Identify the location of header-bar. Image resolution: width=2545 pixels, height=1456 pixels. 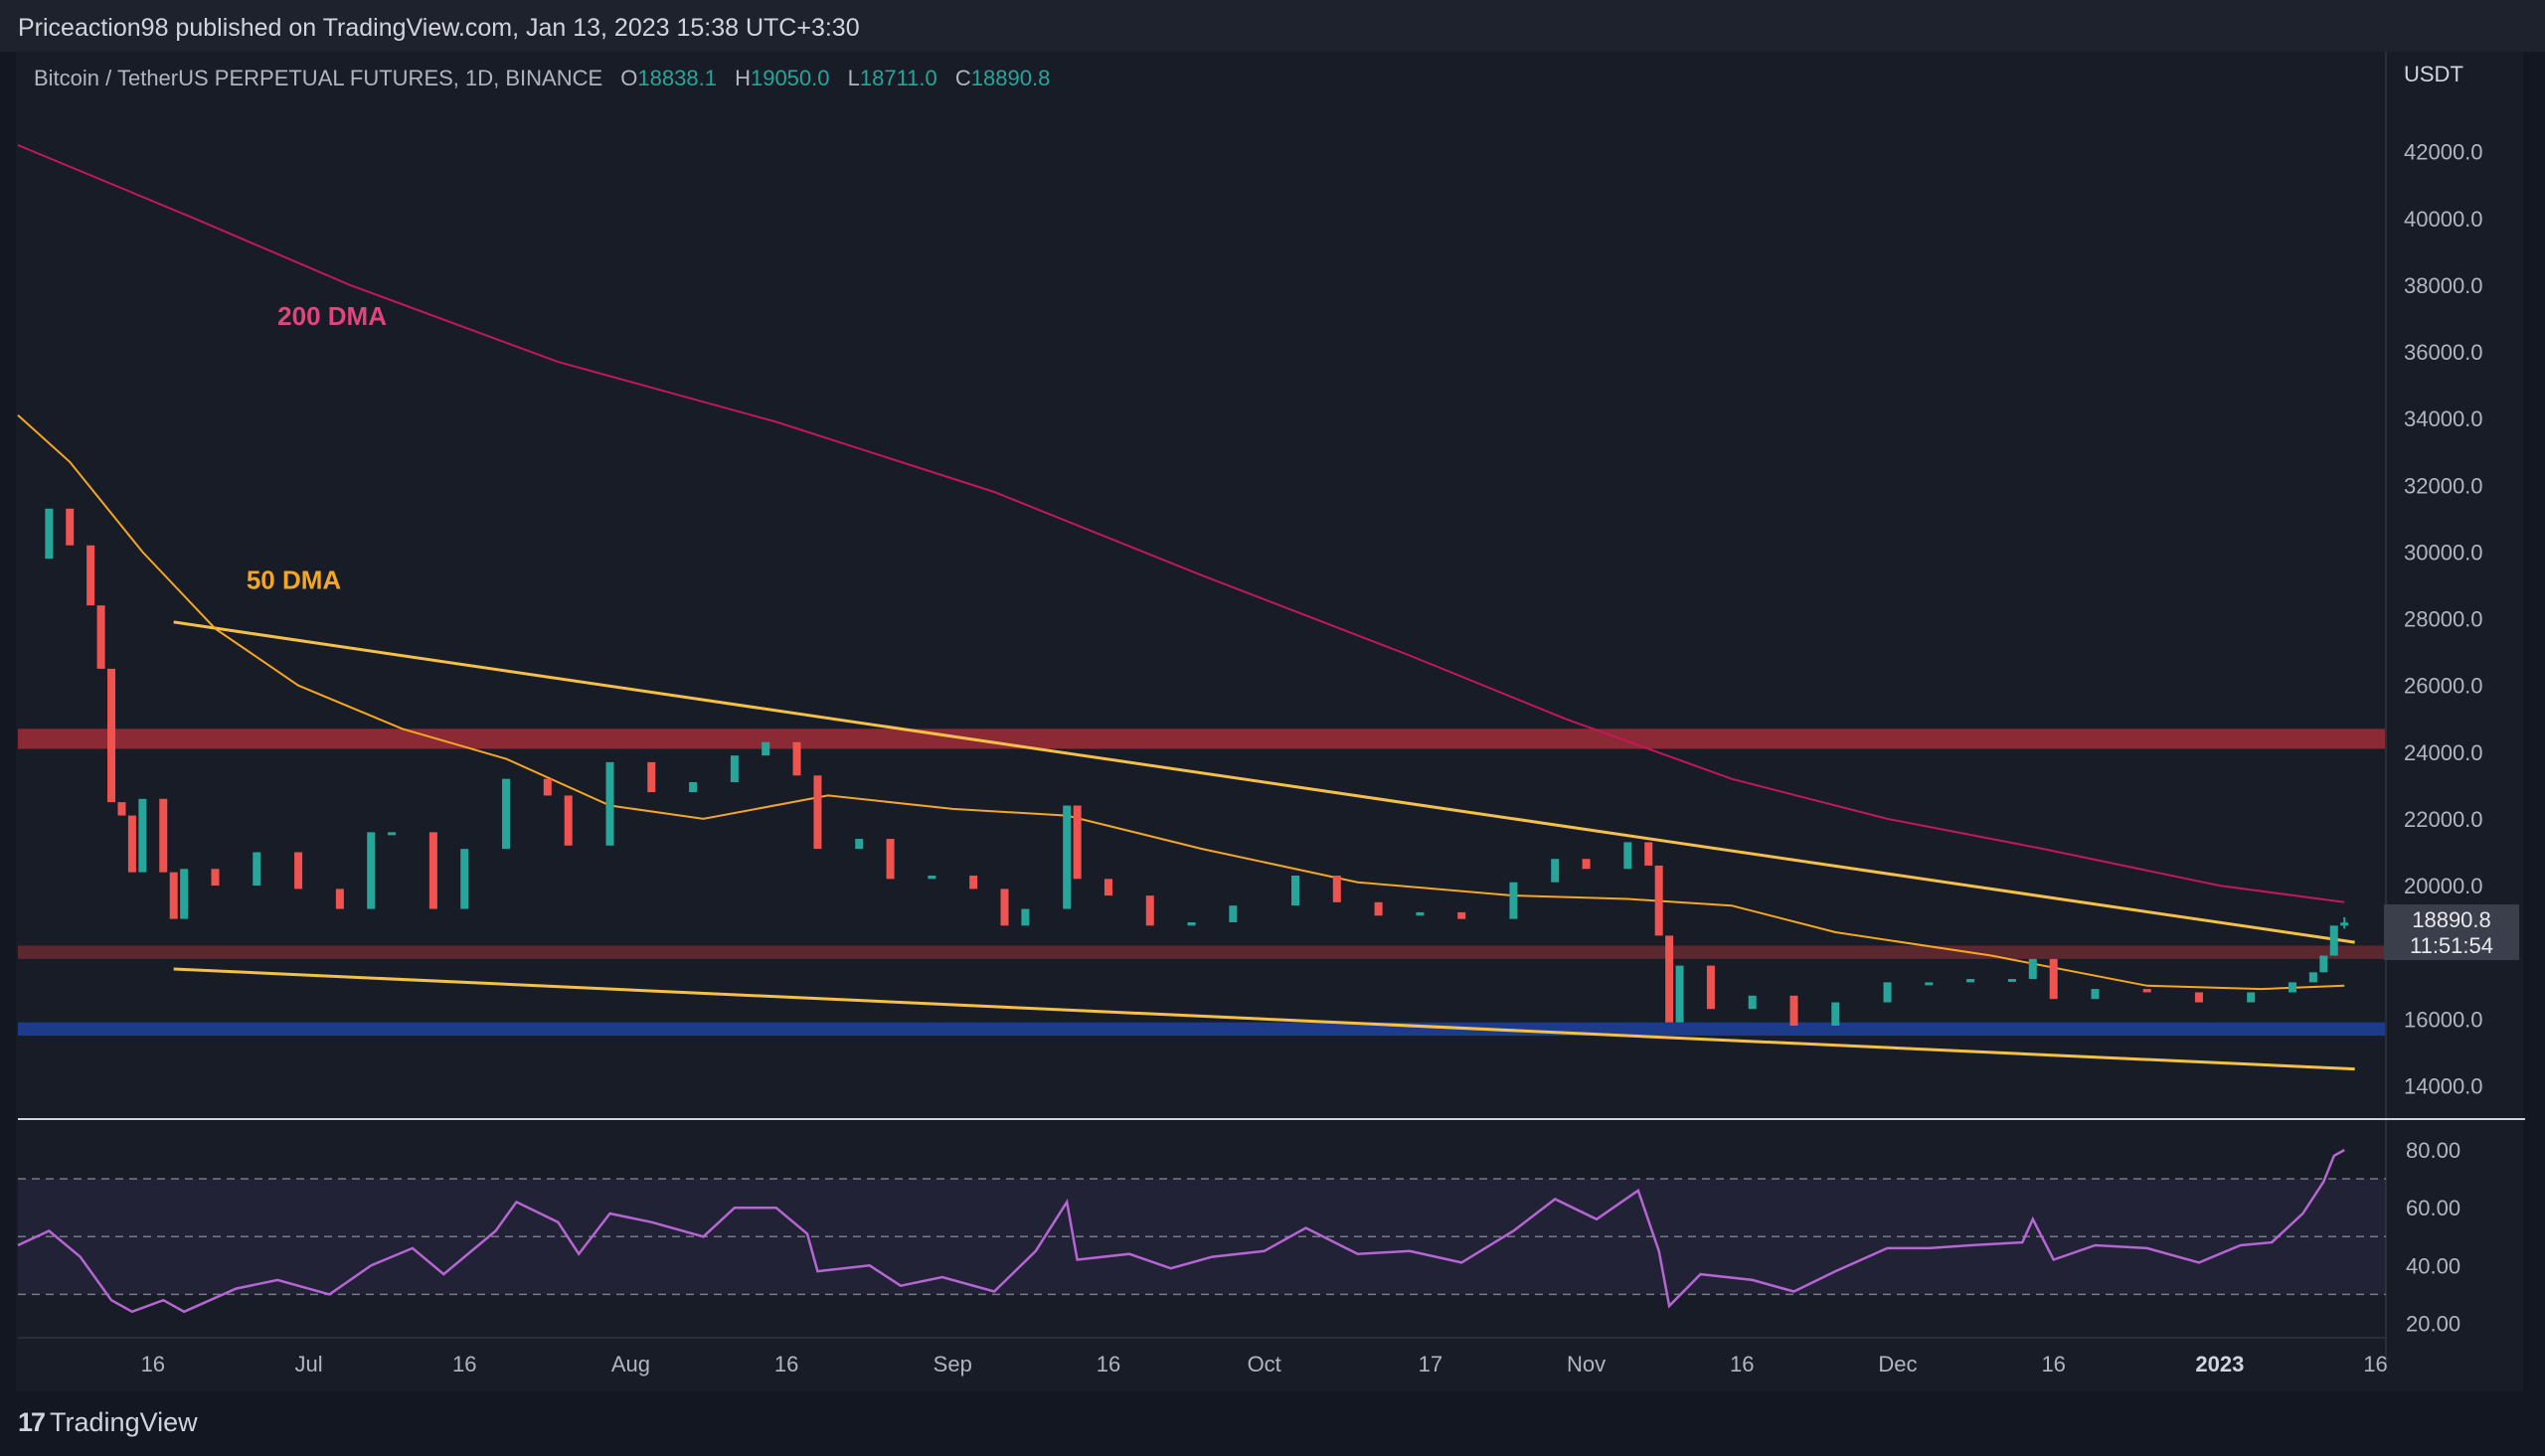
(1272, 26).